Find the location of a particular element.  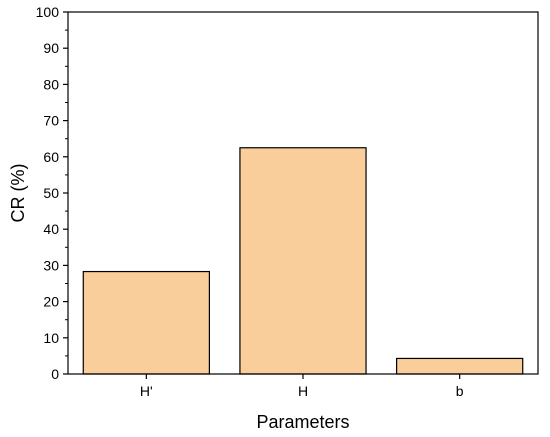

y-tick-label: 30 is located at coordinates (51, 265).